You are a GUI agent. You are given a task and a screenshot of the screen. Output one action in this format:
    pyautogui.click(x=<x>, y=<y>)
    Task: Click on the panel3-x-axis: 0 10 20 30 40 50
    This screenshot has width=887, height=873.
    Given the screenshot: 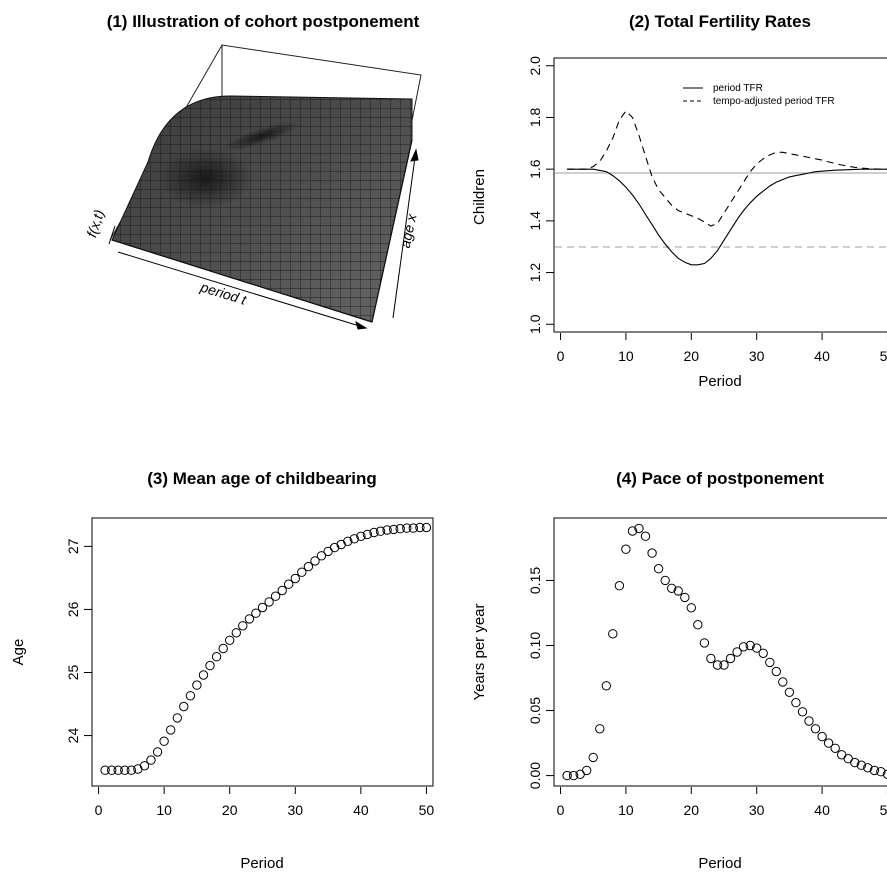 What is the action you would take?
    pyautogui.click(x=265, y=802)
    